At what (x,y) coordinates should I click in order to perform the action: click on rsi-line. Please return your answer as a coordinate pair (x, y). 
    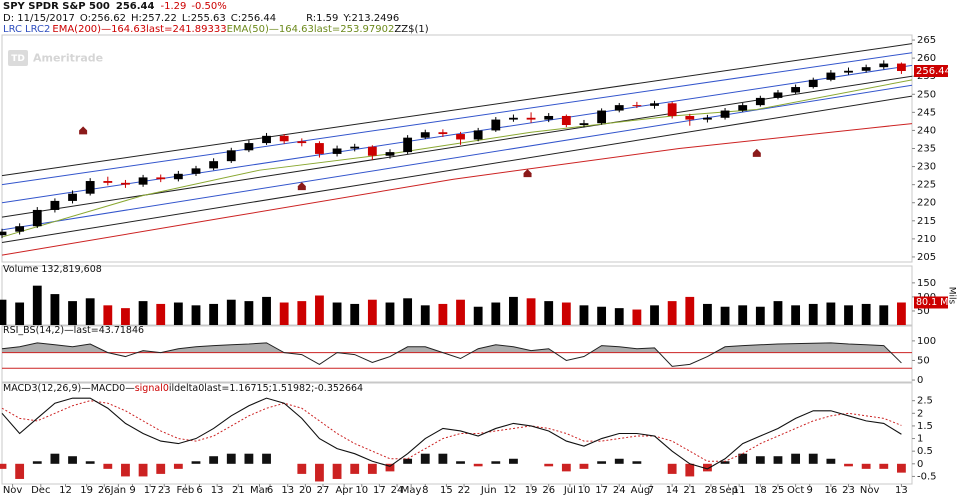
    Looking at the image, I should click on (451, 354).